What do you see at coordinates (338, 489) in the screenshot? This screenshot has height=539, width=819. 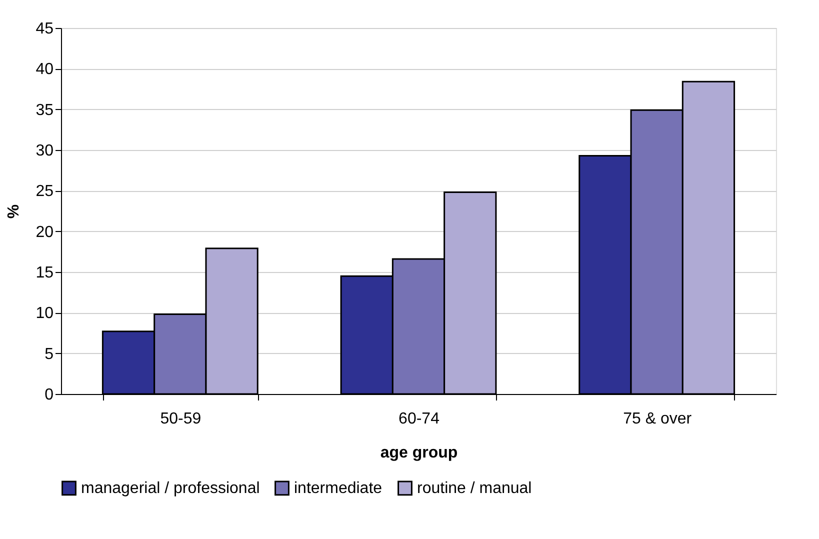 I see `legend-label: intermediate` at bounding box center [338, 489].